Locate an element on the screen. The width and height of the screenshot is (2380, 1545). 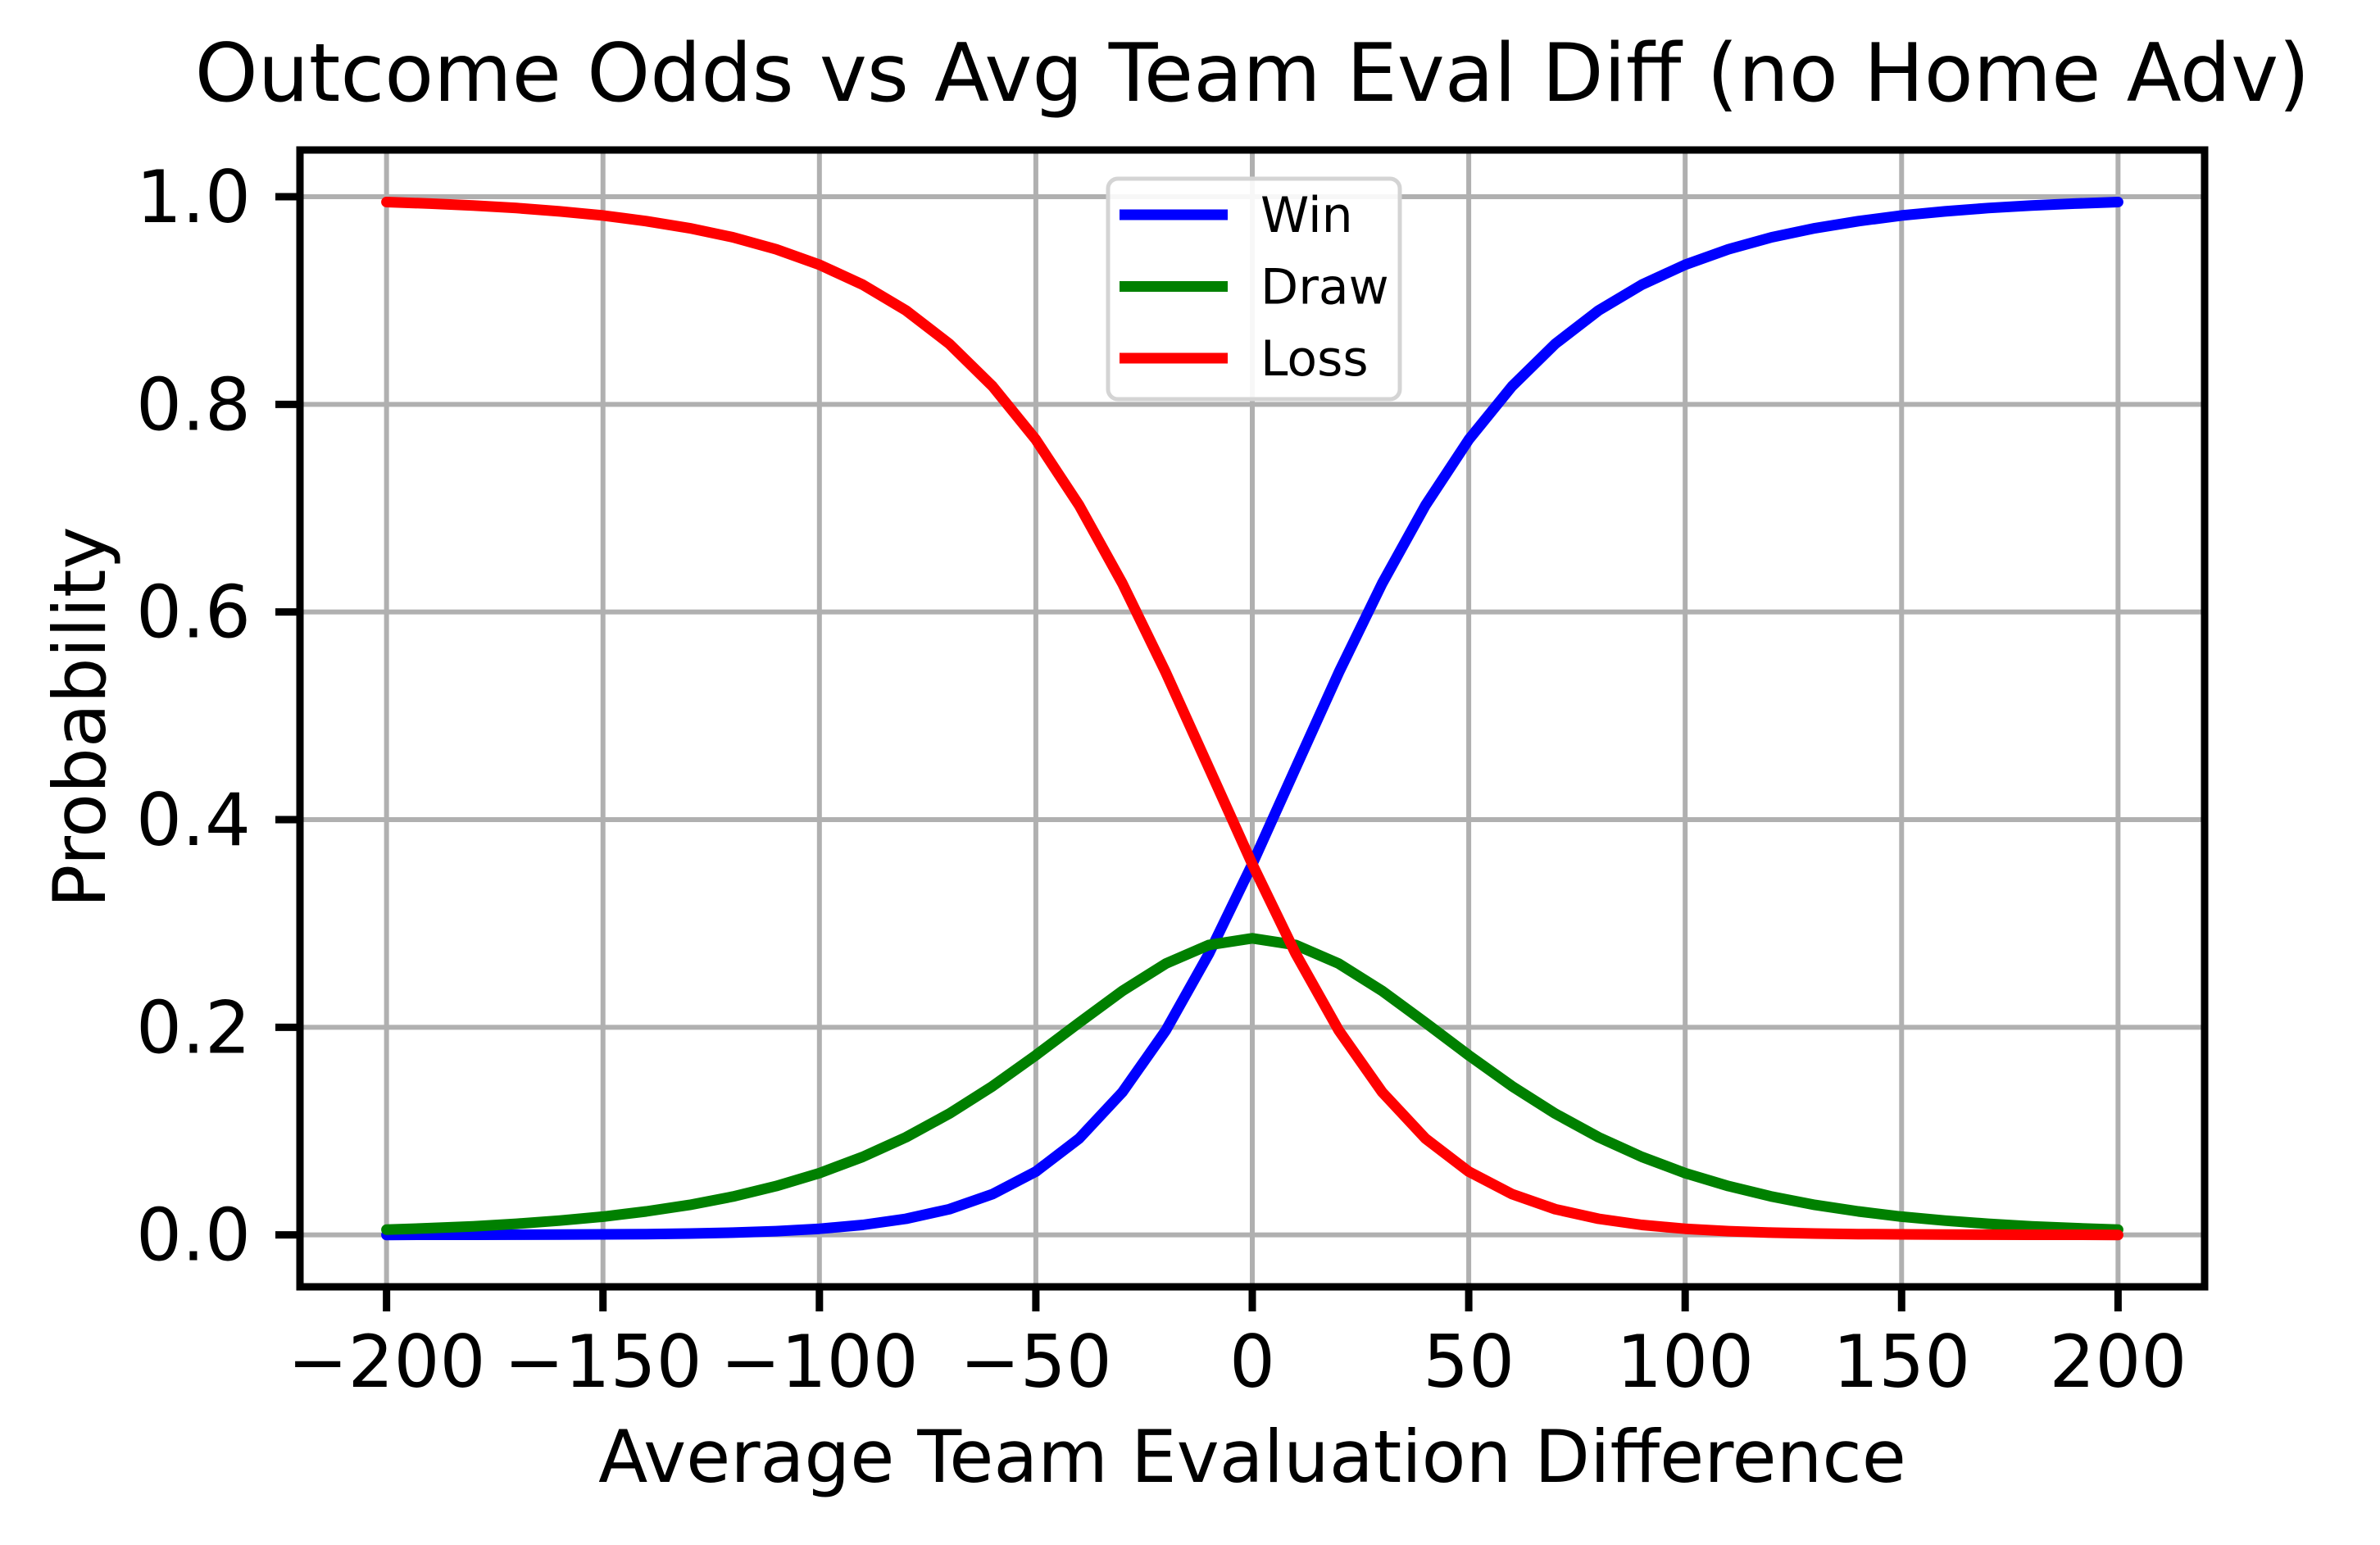
legend-label-draw: Draw is located at coordinates (1324, 287).